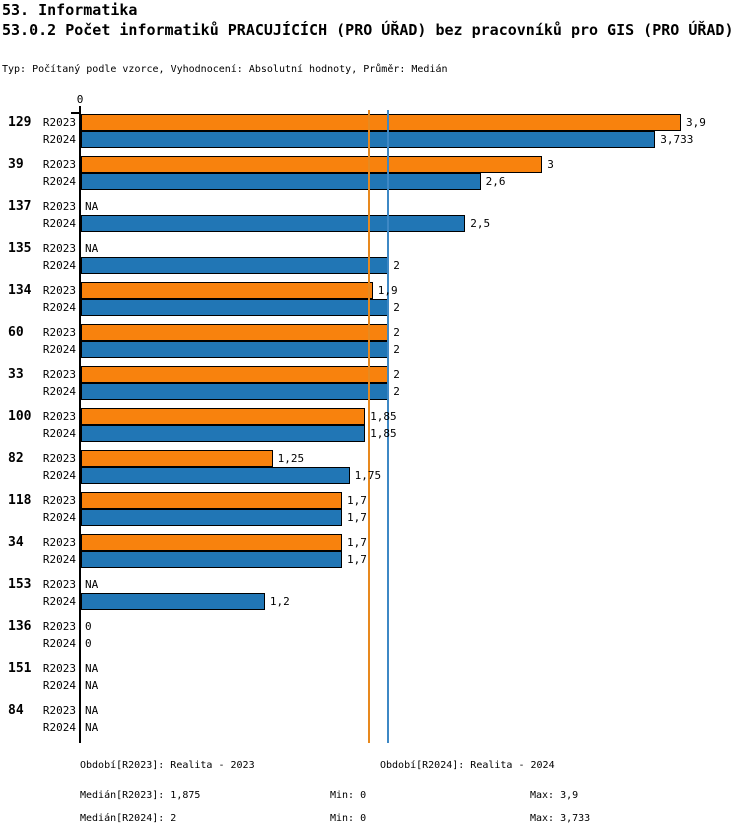 The image size is (750, 834). Describe the element at coordinates (16, 710) in the screenshot. I see `group-id-label: 84` at that location.